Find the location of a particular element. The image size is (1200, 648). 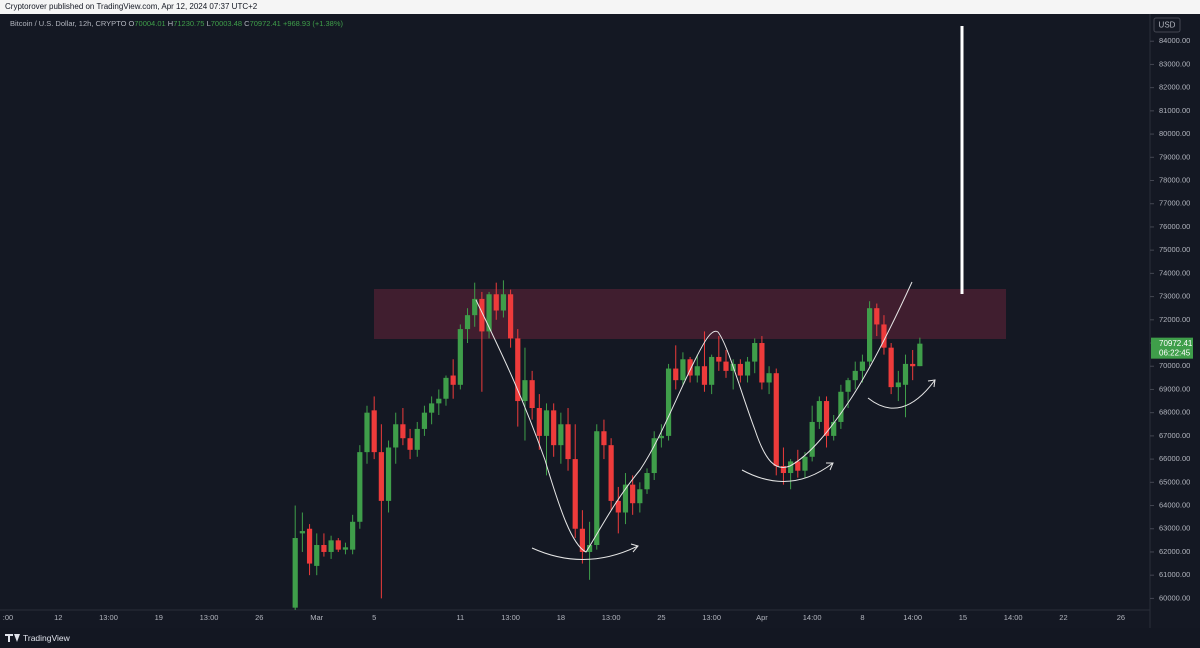

close-value: 70972.41 is located at coordinates (265, 23).